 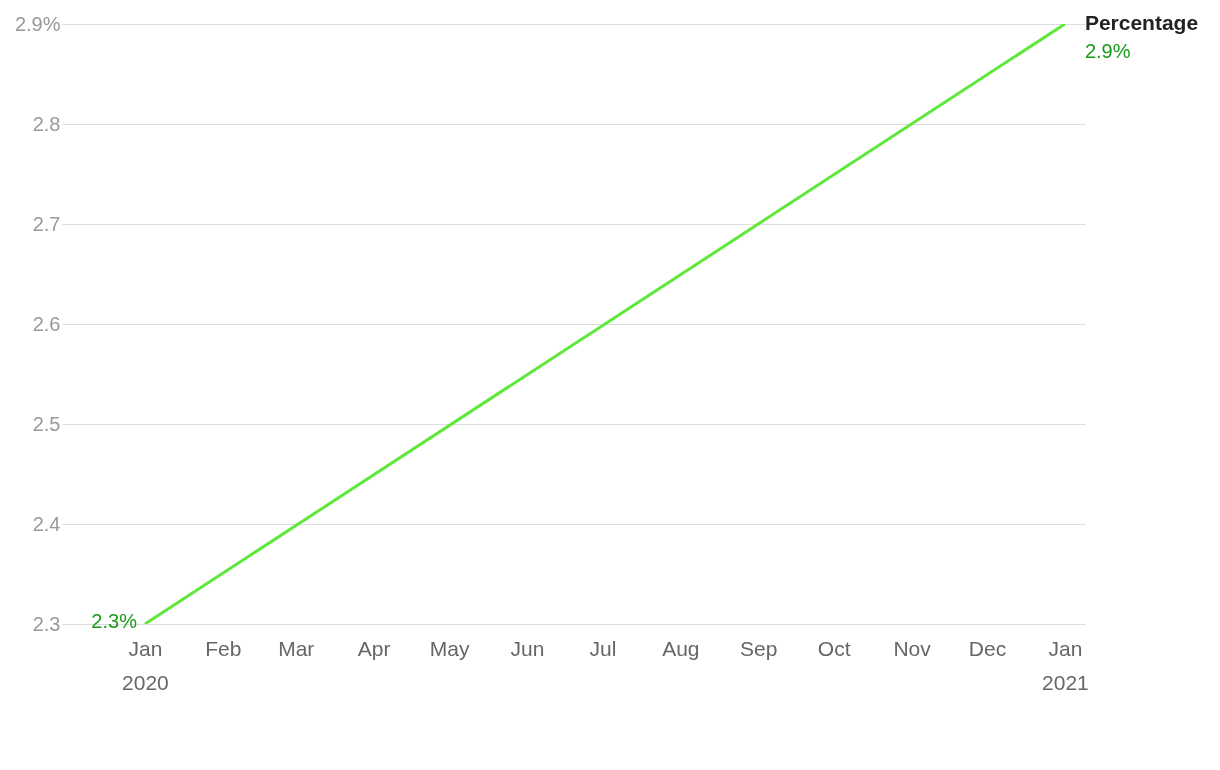 I want to click on data-label: 2.9%, so click(x=1107, y=51).